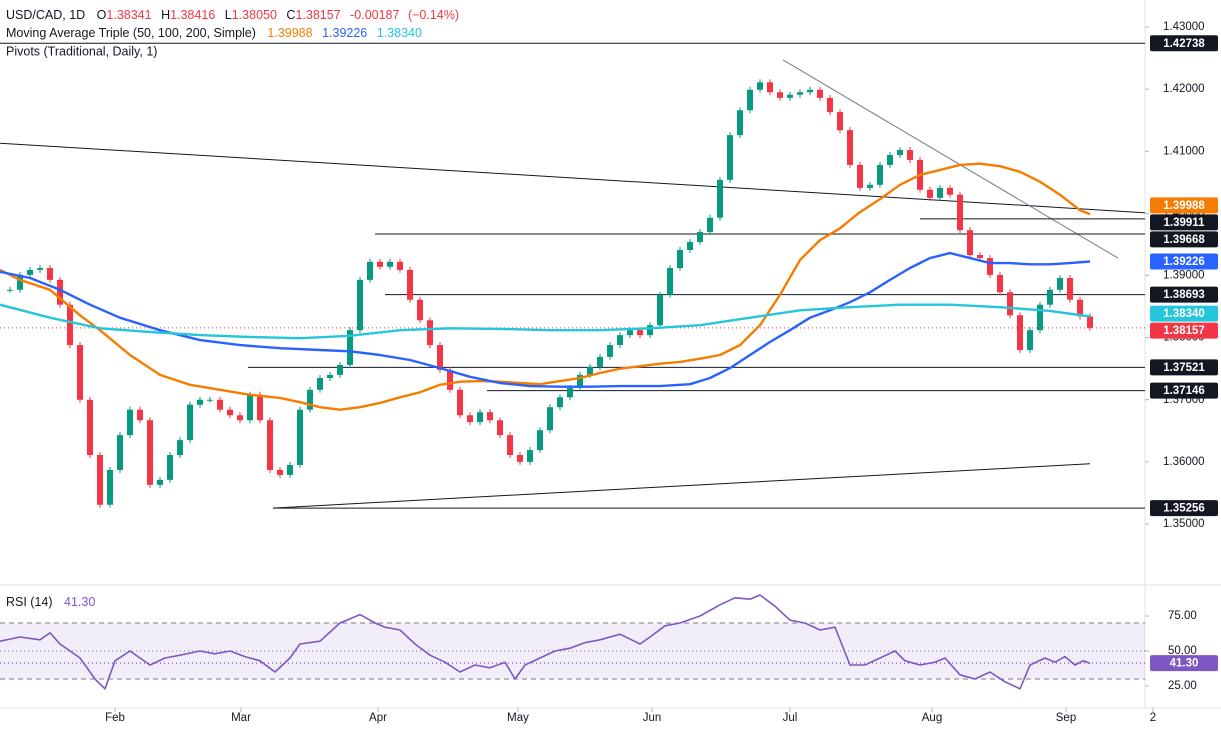 This screenshot has width=1221, height=731. I want to click on rsi-value: 41.30, so click(79, 602).